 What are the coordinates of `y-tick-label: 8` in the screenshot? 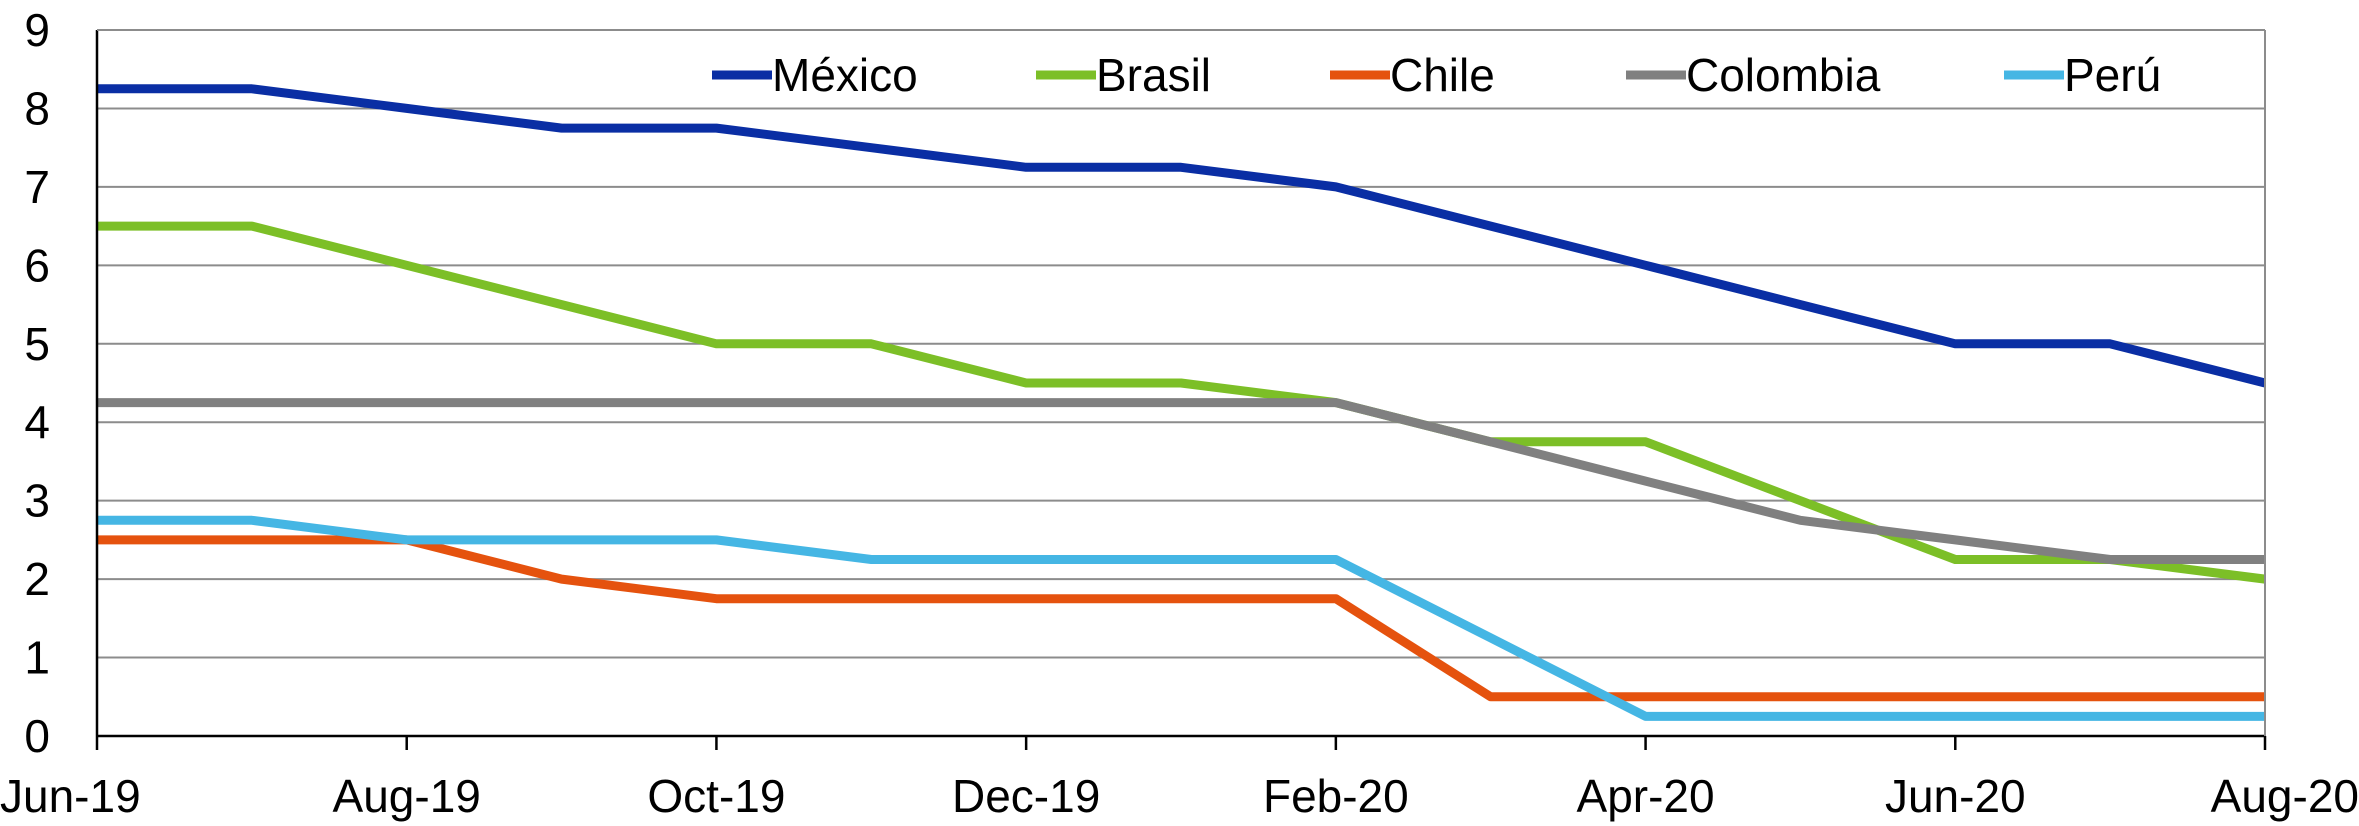 It's located at (37, 108).